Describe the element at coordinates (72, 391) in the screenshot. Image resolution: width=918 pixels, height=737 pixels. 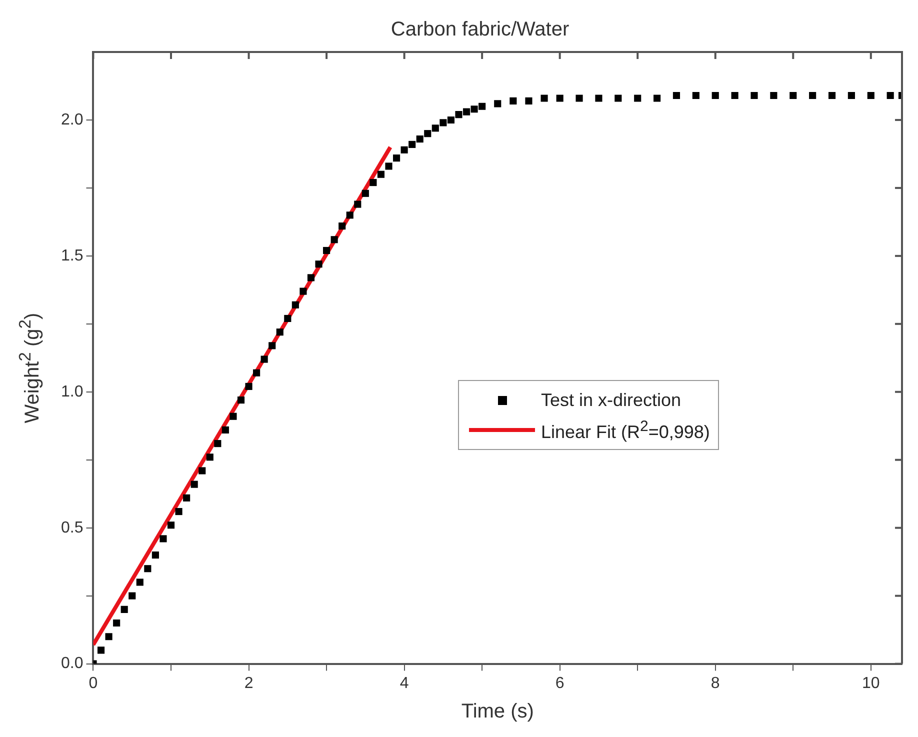
I see `y-tick-label: 1.0` at that location.